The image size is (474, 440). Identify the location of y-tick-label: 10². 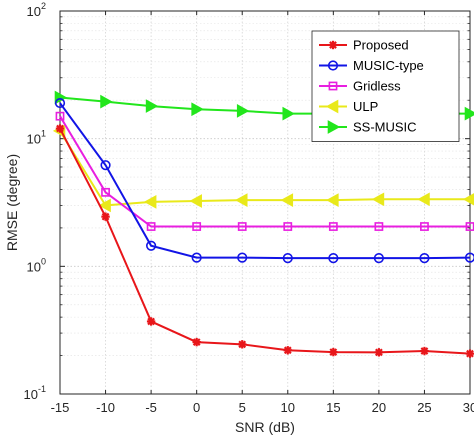
(36, 10).